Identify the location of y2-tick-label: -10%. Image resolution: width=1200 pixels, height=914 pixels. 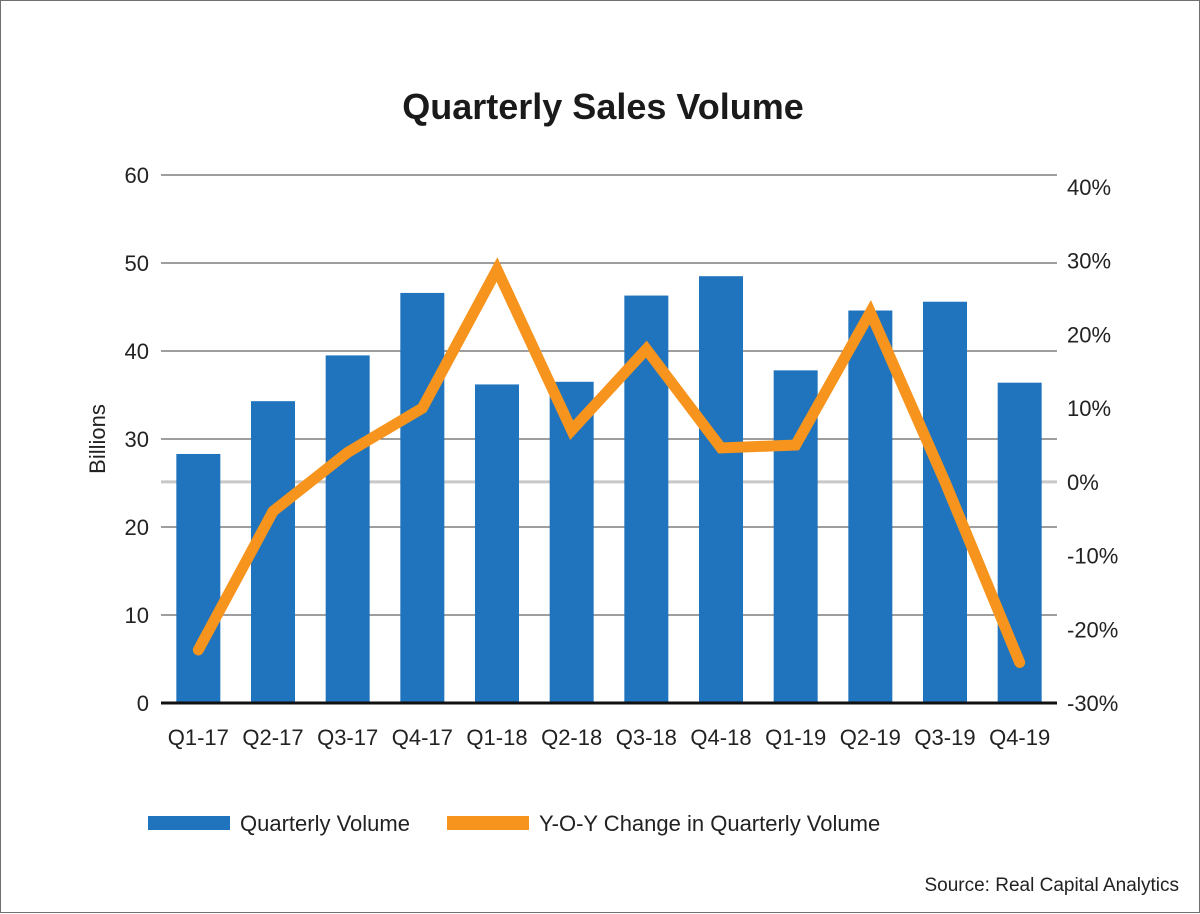
(1092, 556).